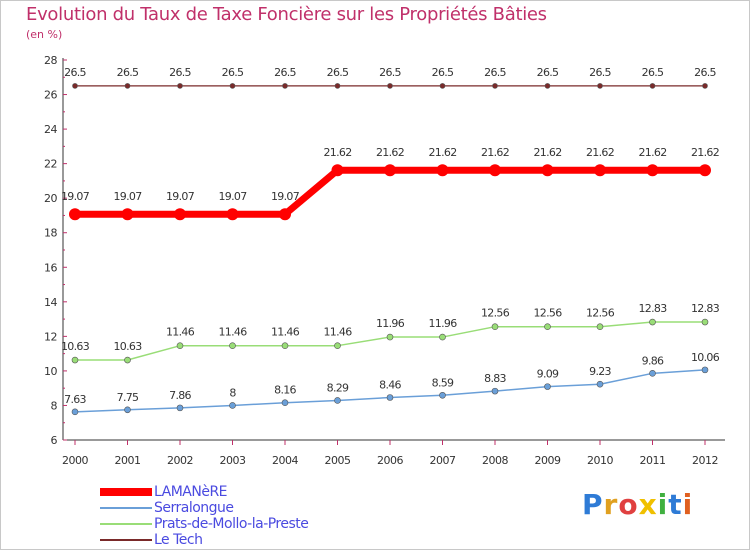  What do you see at coordinates (285, 390) in the screenshot?
I see `data-label-serralongue: 8.16` at bounding box center [285, 390].